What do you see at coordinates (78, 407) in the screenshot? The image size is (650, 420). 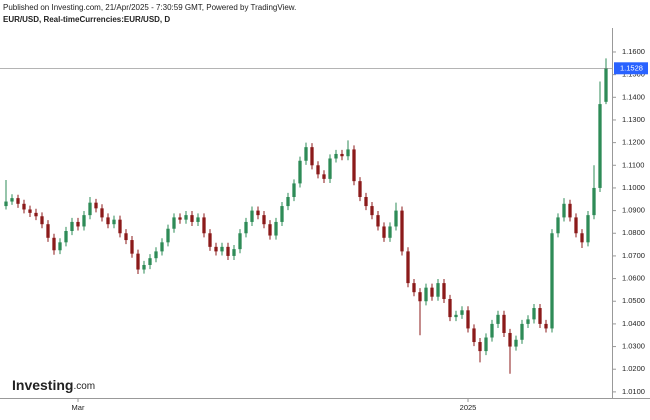 I see `x-tick-label: Mar` at bounding box center [78, 407].